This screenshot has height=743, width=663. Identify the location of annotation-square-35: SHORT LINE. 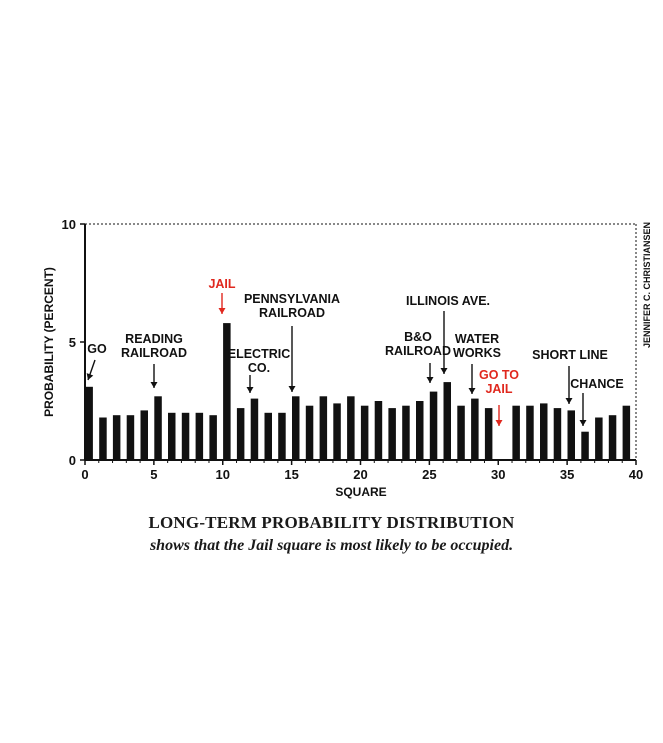
(570, 376).